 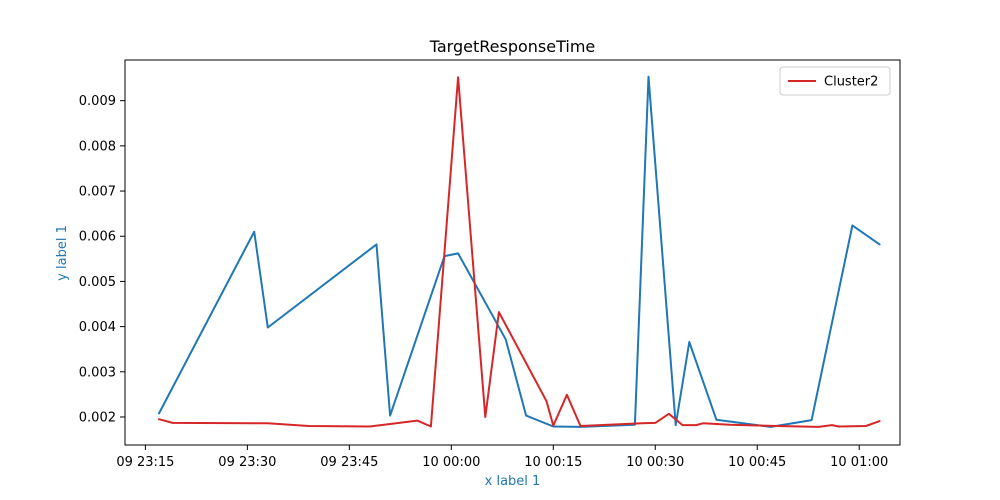 What do you see at coordinates (97, 417) in the screenshot?
I see `y-tick-label: 0.002` at bounding box center [97, 417].